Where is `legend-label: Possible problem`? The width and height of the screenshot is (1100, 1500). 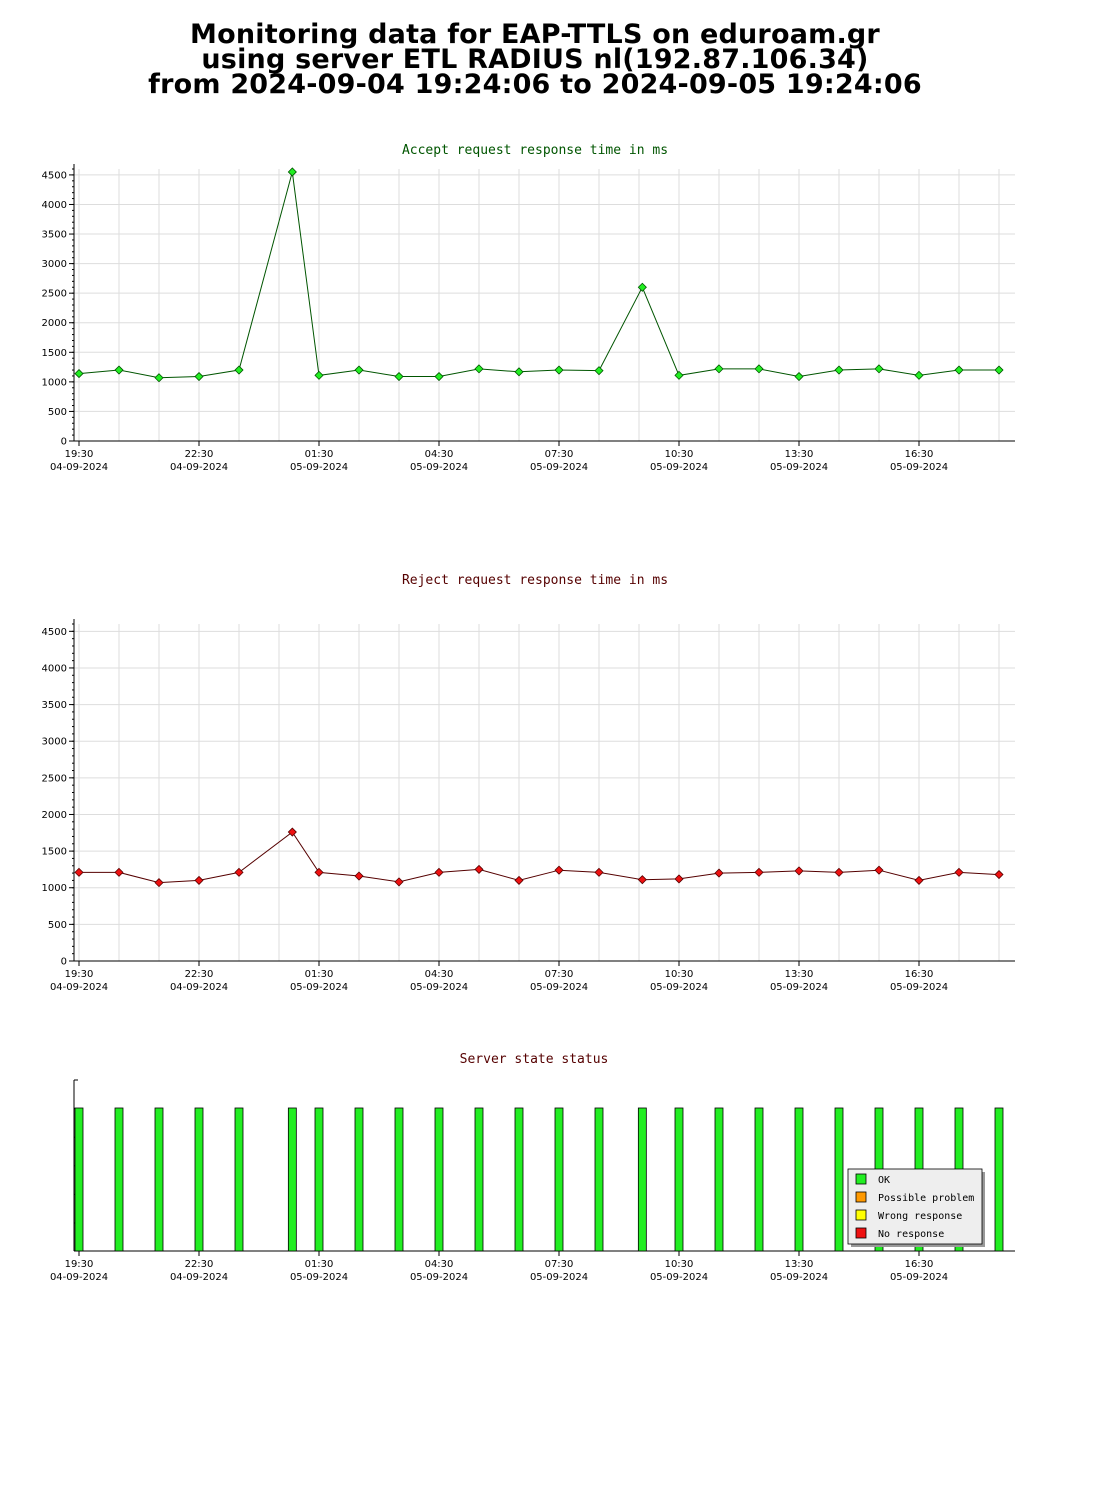 legend-label: Possible problem is located at coordinates (926, 1198).